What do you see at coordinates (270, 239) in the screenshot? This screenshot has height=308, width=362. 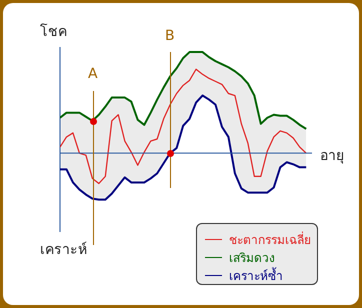 I see `legend-label: ชะตากรรมเฉลี่ย` at bounding box center [270, 239].